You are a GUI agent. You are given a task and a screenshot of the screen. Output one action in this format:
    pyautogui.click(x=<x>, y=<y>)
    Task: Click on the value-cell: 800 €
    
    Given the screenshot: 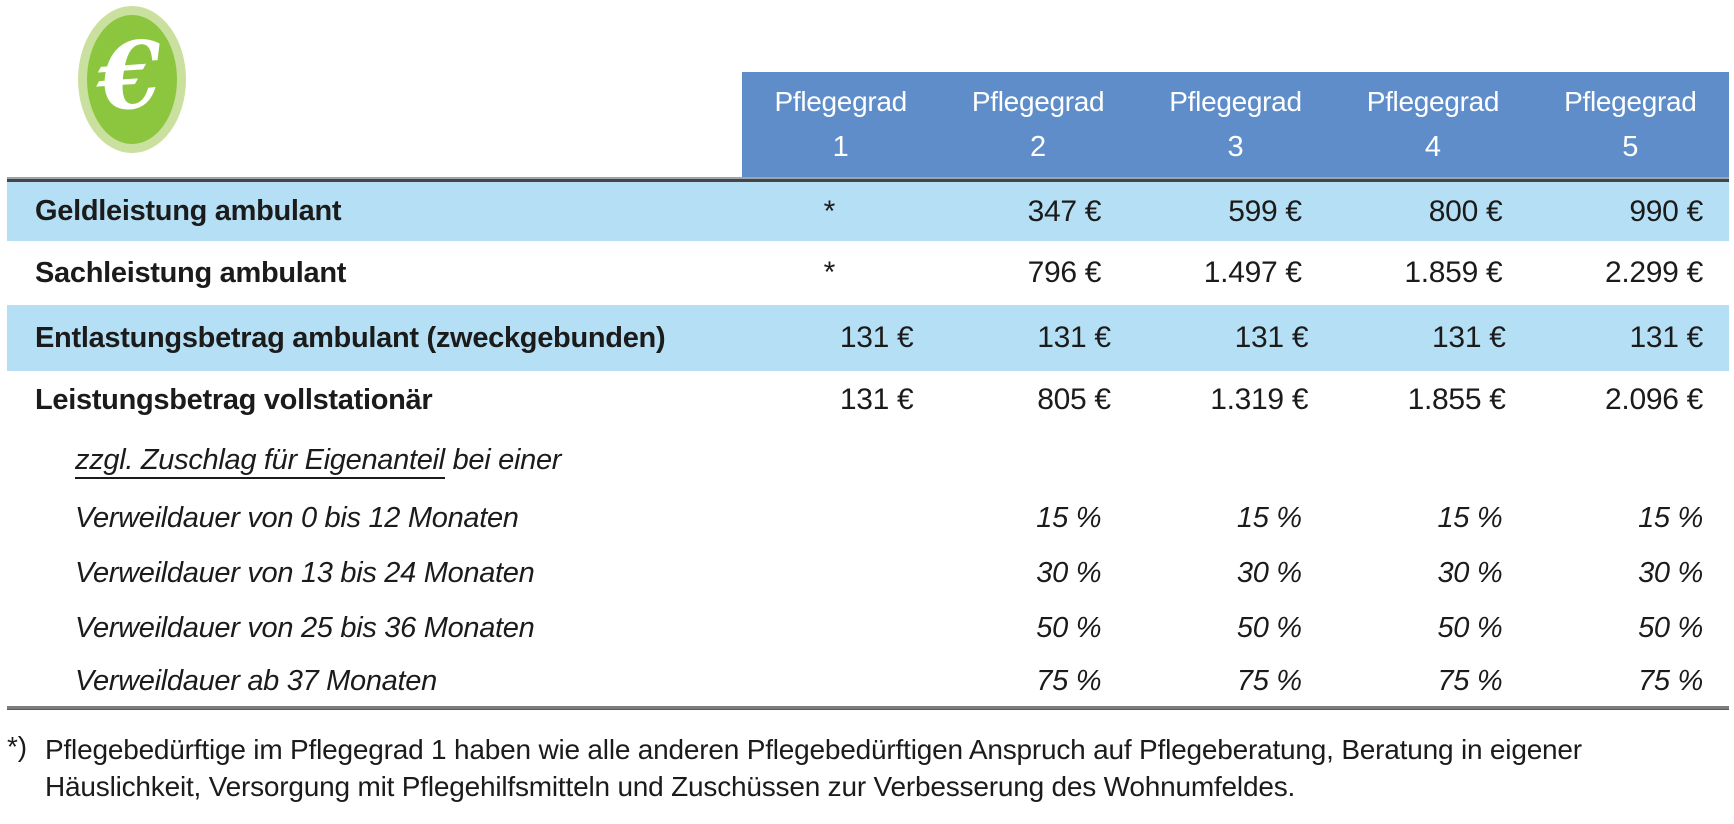 What is the action you would take?
    pyautogui.click(x=1465, y=211)
    